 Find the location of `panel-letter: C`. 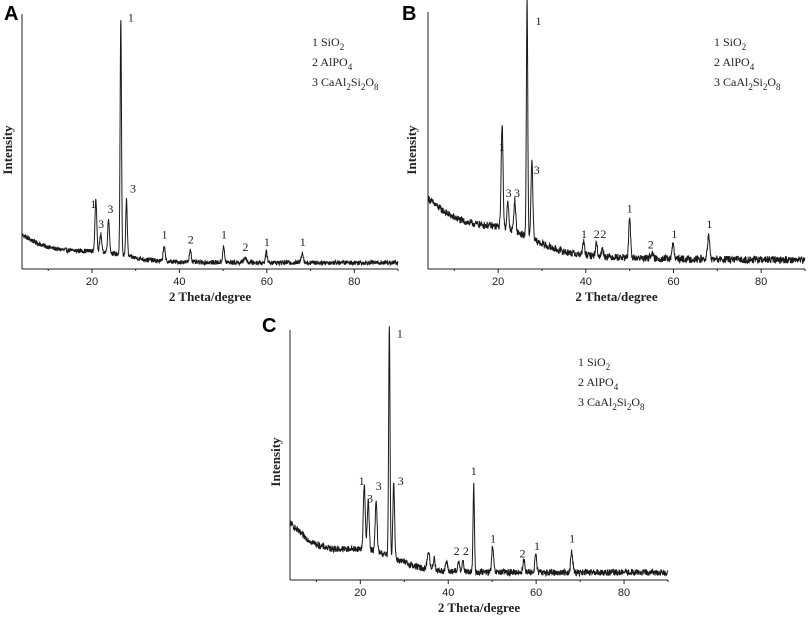

panel-letter: C is located at coordinates (269, 326).